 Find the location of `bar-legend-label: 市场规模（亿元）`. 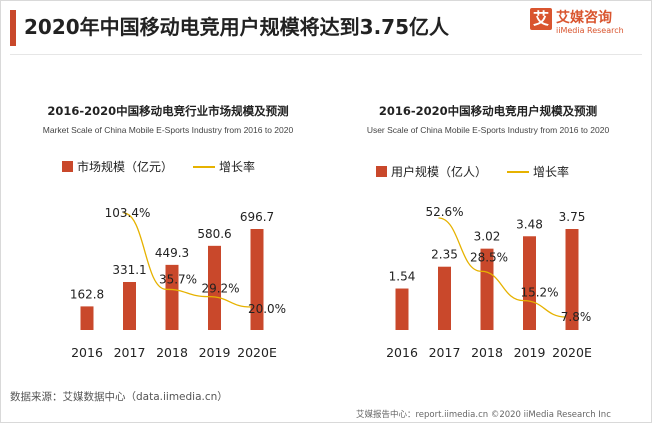

bar-legend-label: 市场规模（亿元） is located at coordinates (125, 167).